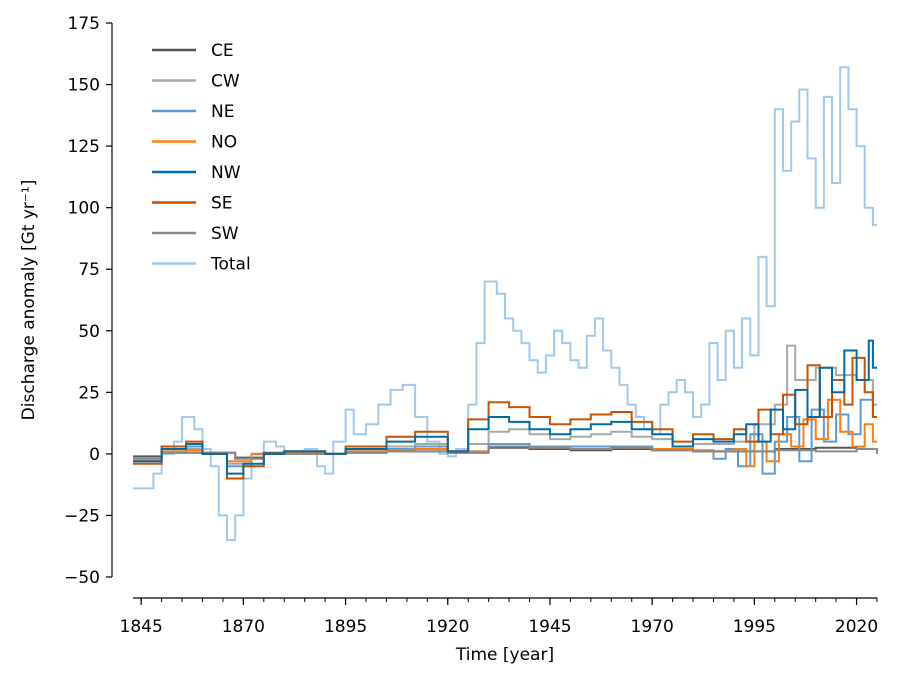  What do you see at coordinates (222, 51) in the screenshot?
I see `legend-label: CE` at bounding box center [222, 51].